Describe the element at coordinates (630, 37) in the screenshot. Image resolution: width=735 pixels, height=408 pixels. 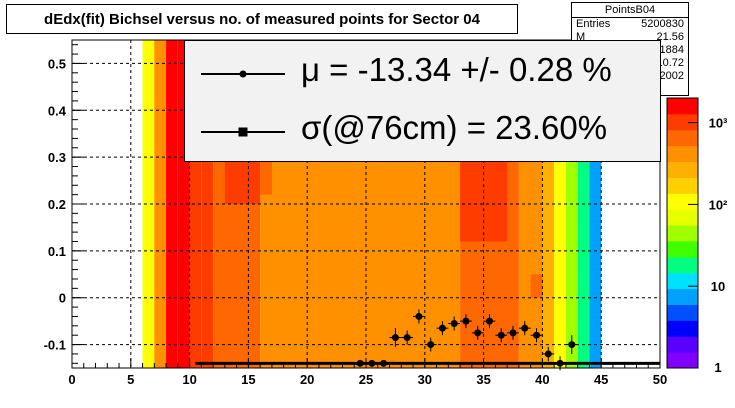
I see `stats-row: M 21.56` at that location.